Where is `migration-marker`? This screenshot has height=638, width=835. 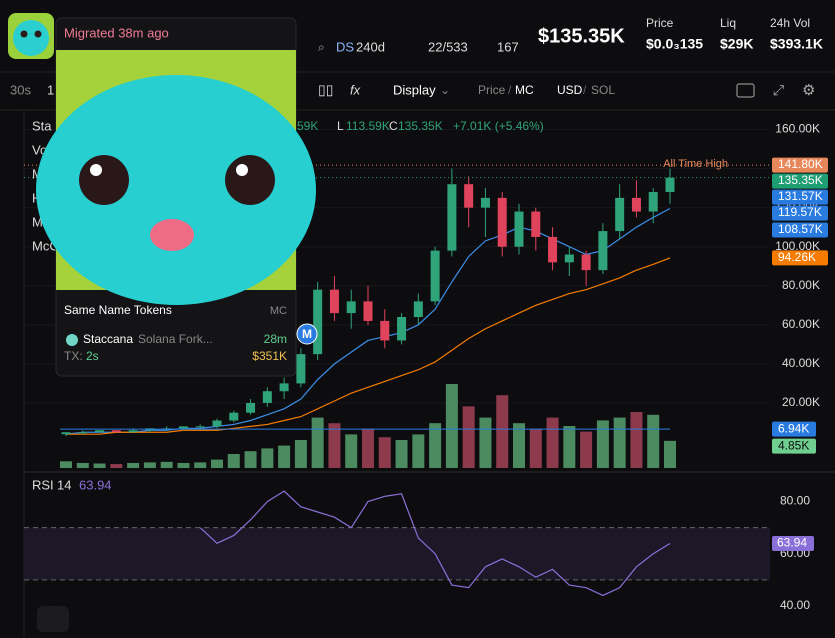 migration-marker is located at coordinates (307, 334).